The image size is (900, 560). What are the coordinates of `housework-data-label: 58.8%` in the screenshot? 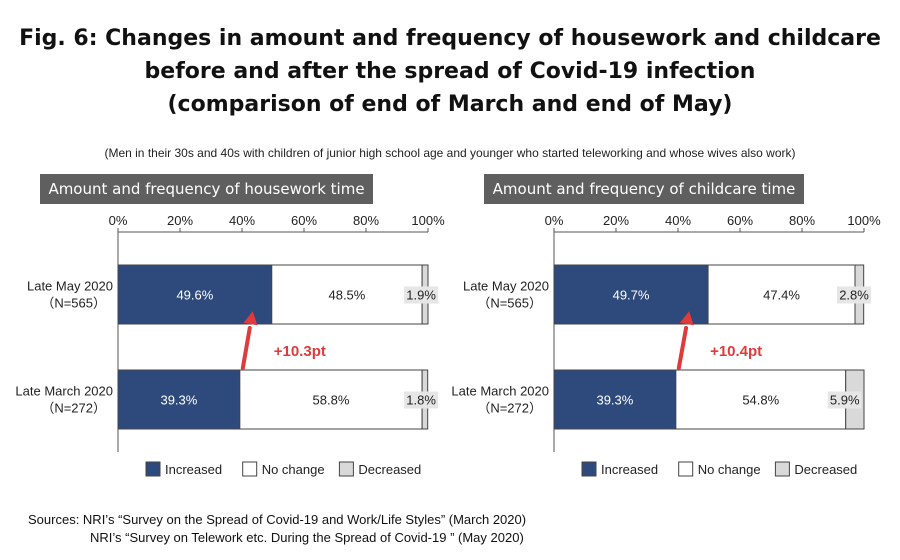 It's located at (331, 400).